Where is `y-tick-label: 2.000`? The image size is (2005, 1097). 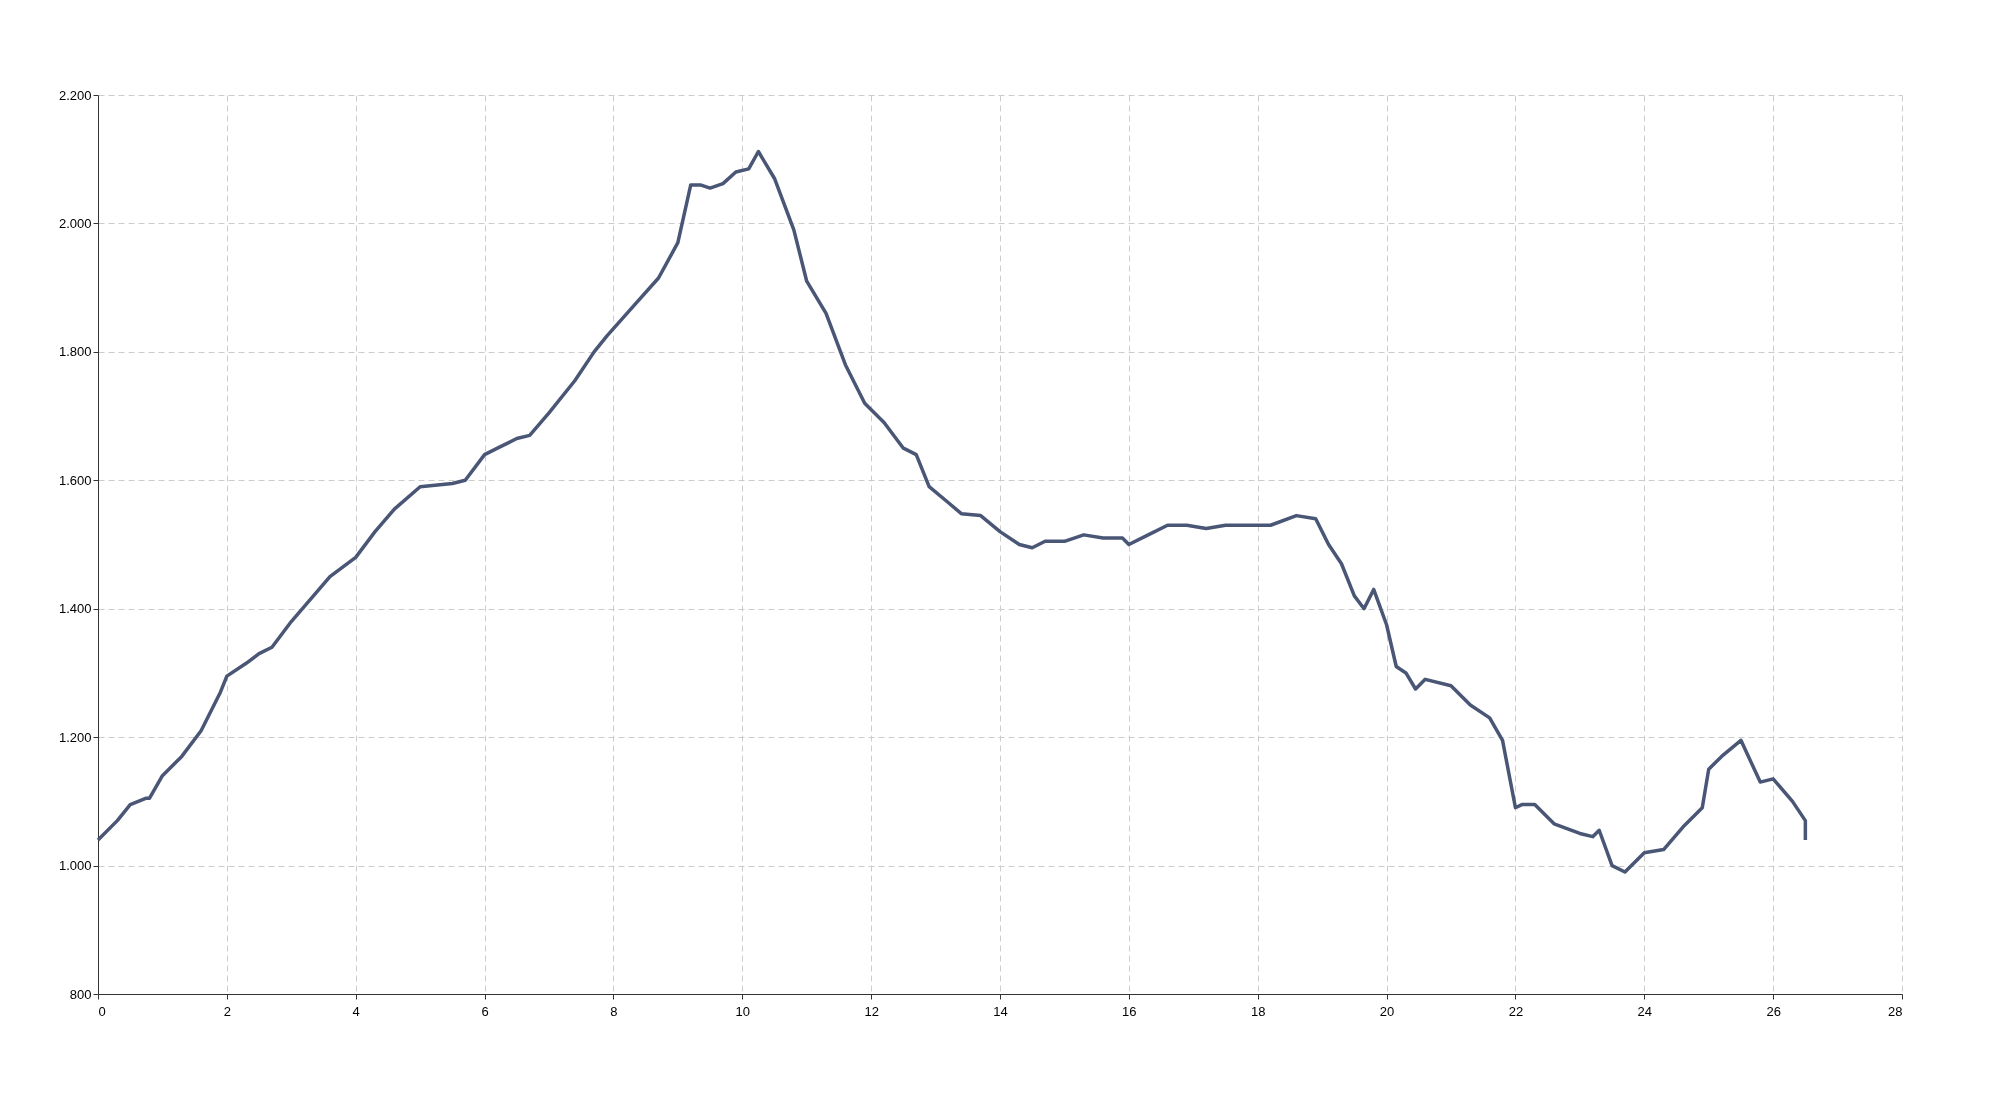
y-tick-label: 2.000 is located at coordinates (75, 223).